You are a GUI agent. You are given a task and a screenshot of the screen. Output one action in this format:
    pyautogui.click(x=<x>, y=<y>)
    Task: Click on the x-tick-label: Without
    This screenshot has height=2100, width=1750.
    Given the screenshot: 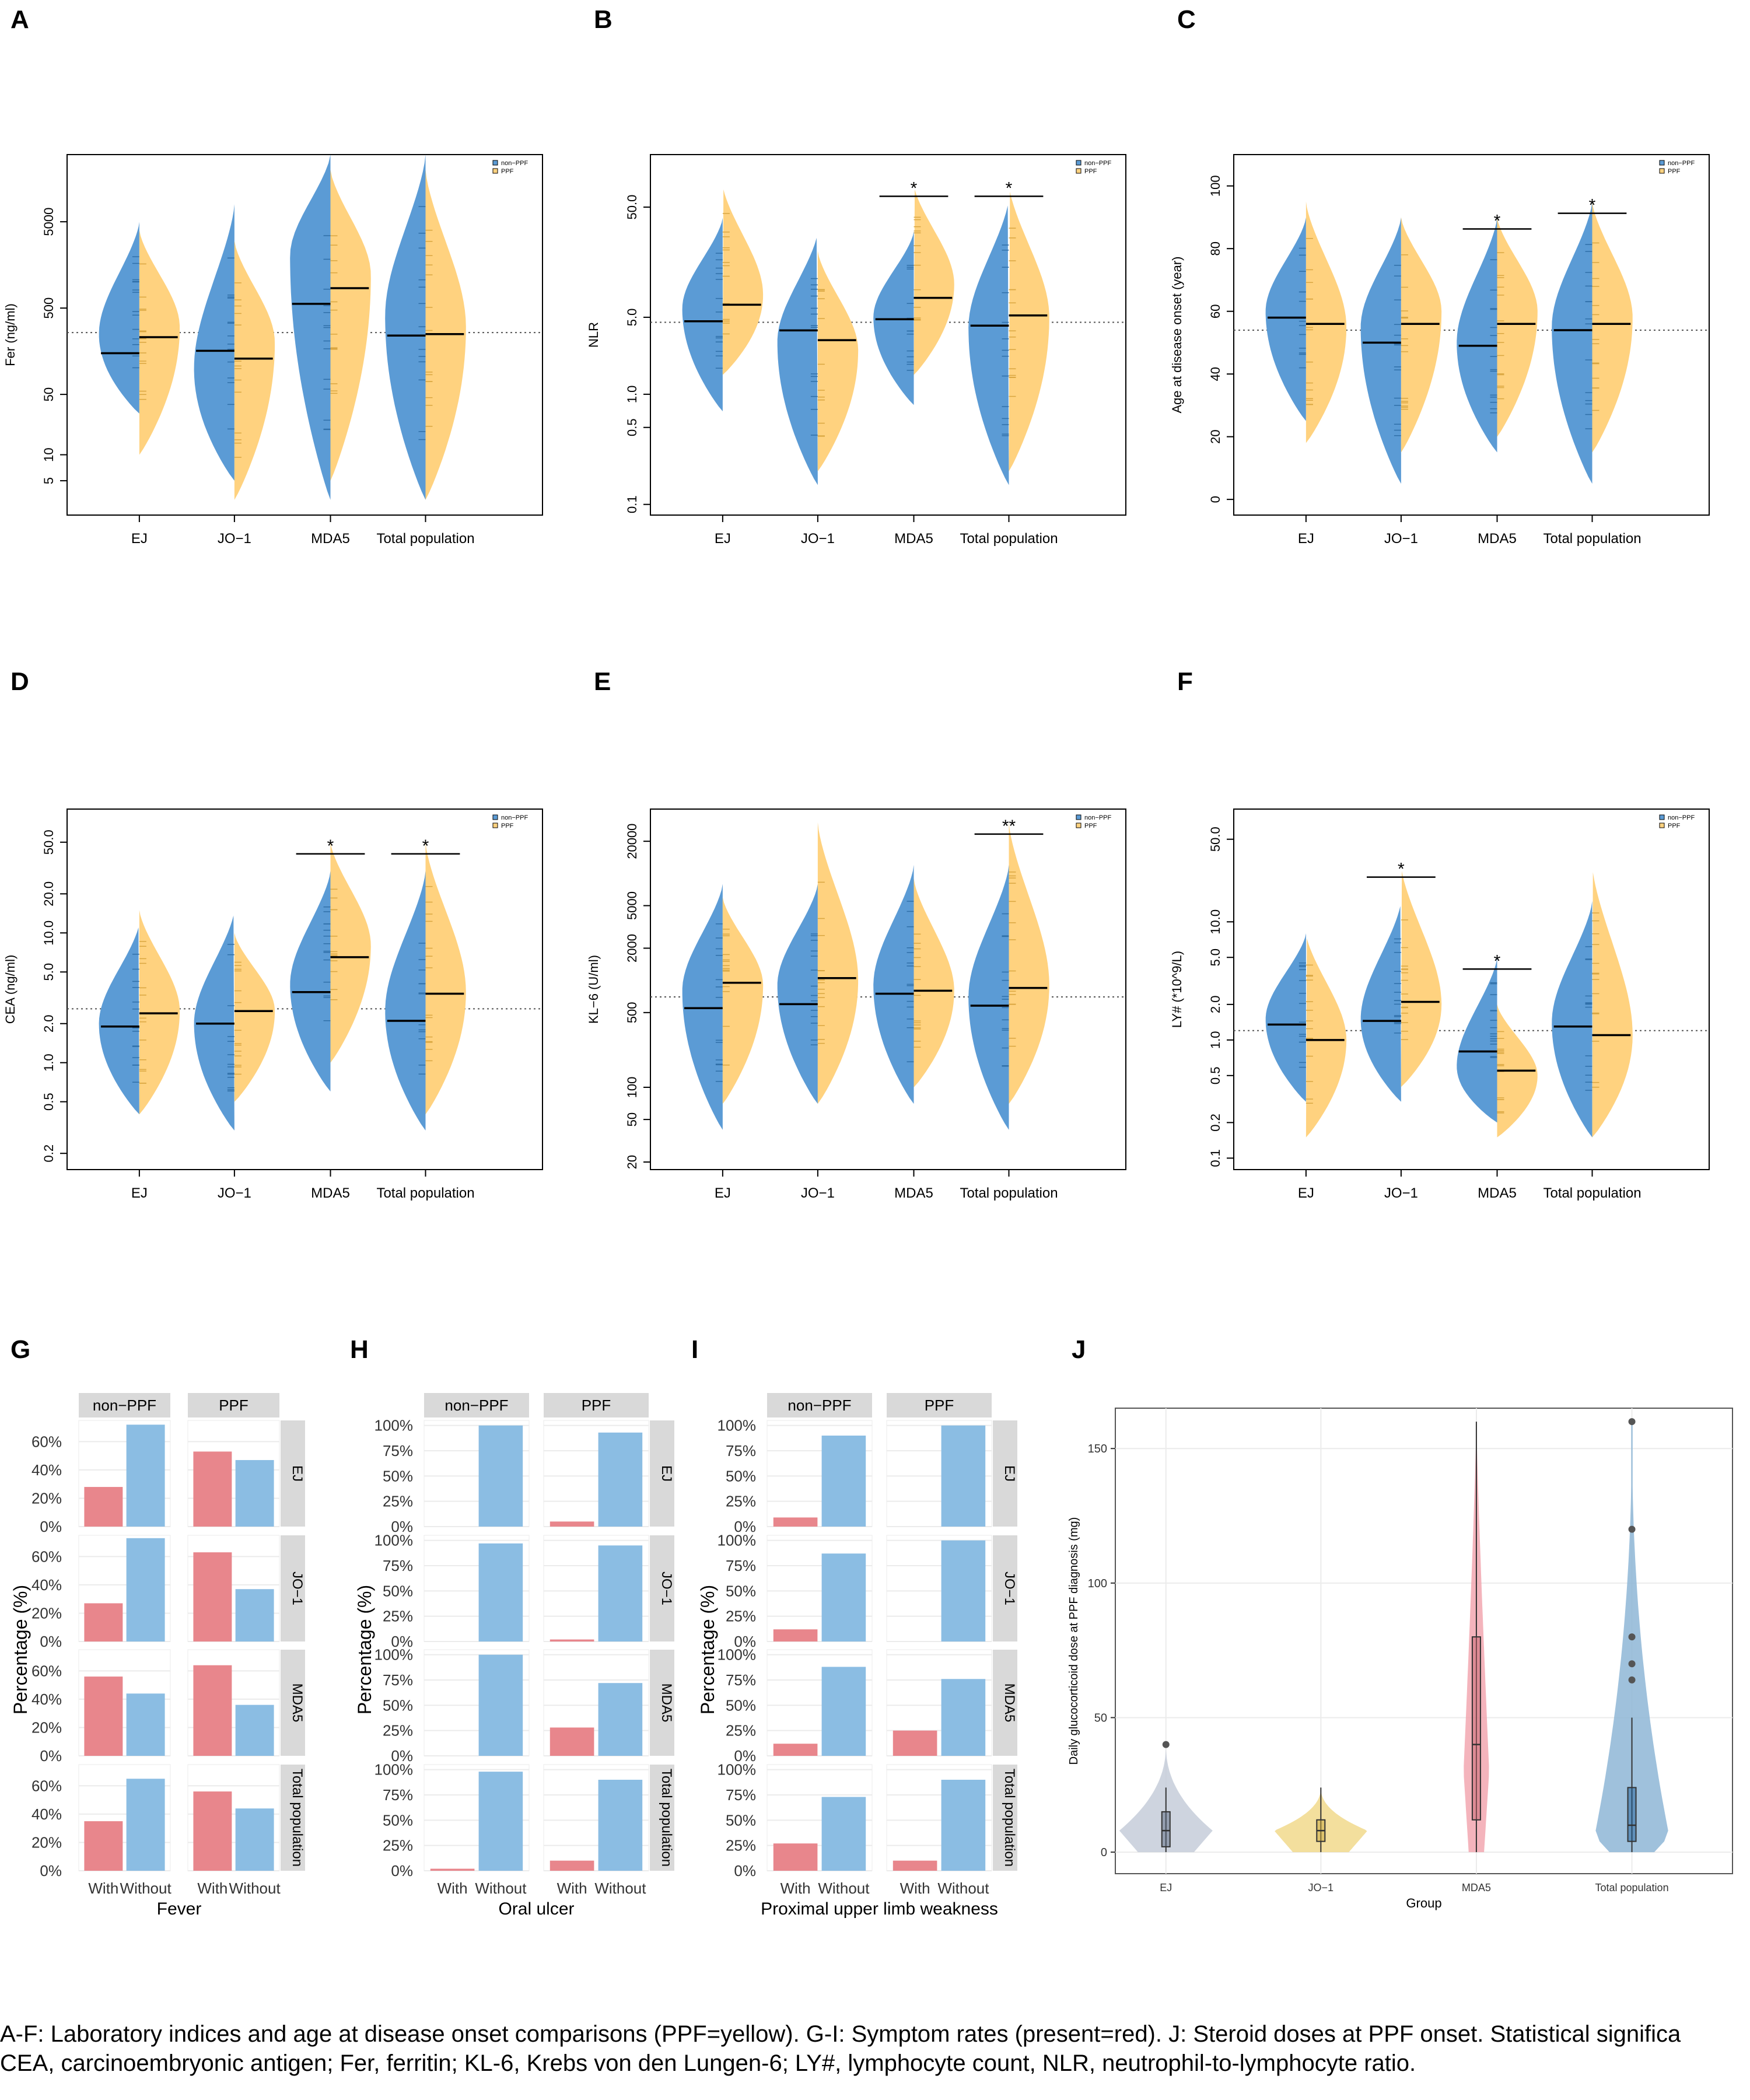 What is the action you would take?
    pyautogui.click(x=501, y=1888)
    